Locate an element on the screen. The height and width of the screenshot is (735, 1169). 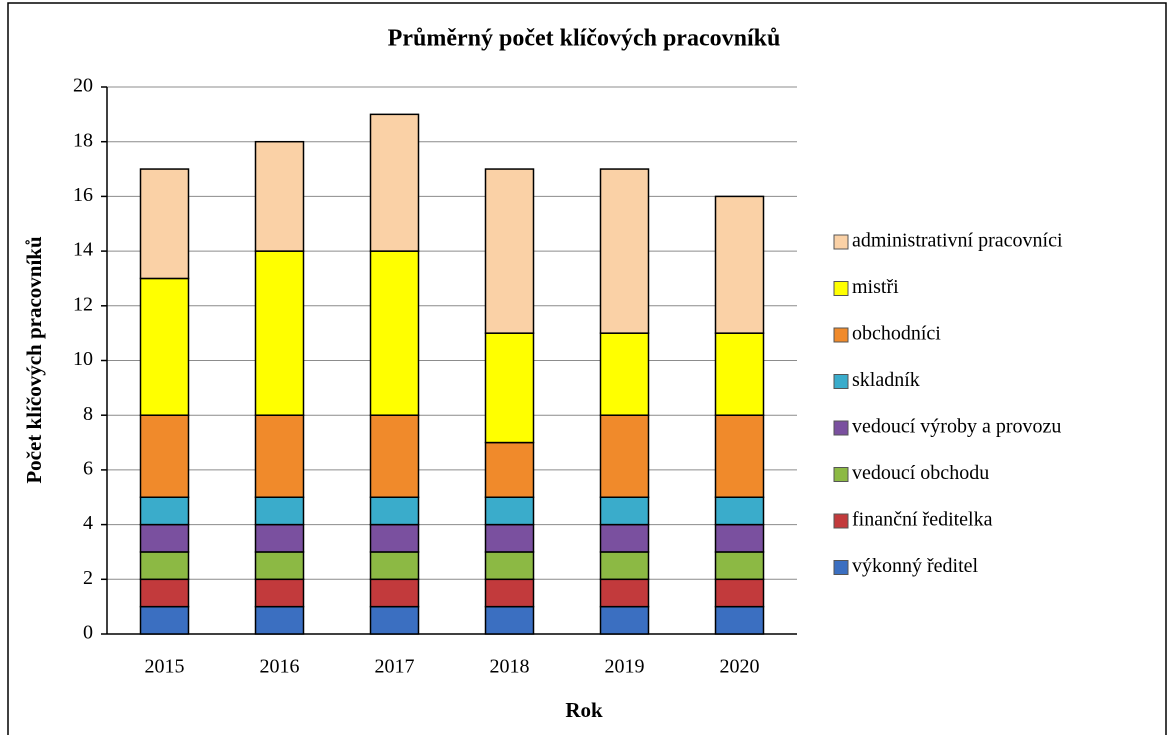
x-tick-label: 2018 is located at coordinates (510, 667).